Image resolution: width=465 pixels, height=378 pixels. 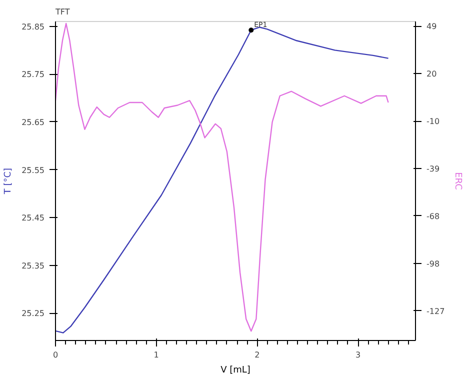 I want to click on y2-axis-title: ERC, so click(x=457, y=181).